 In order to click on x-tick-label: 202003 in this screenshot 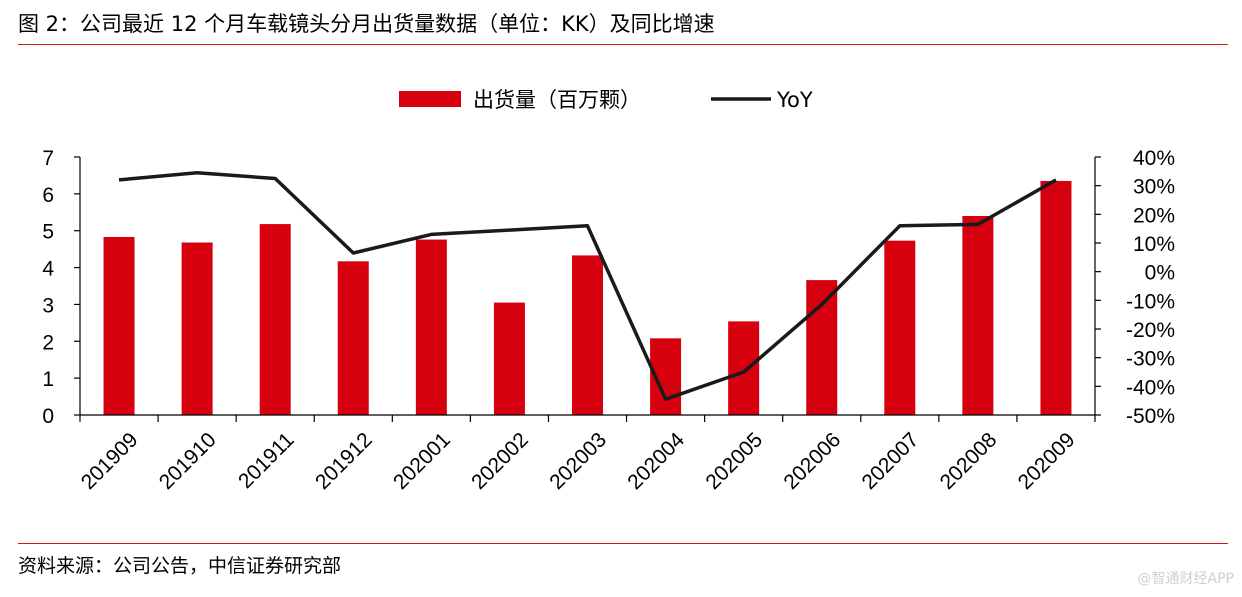, I will do `click(578, 461)`.